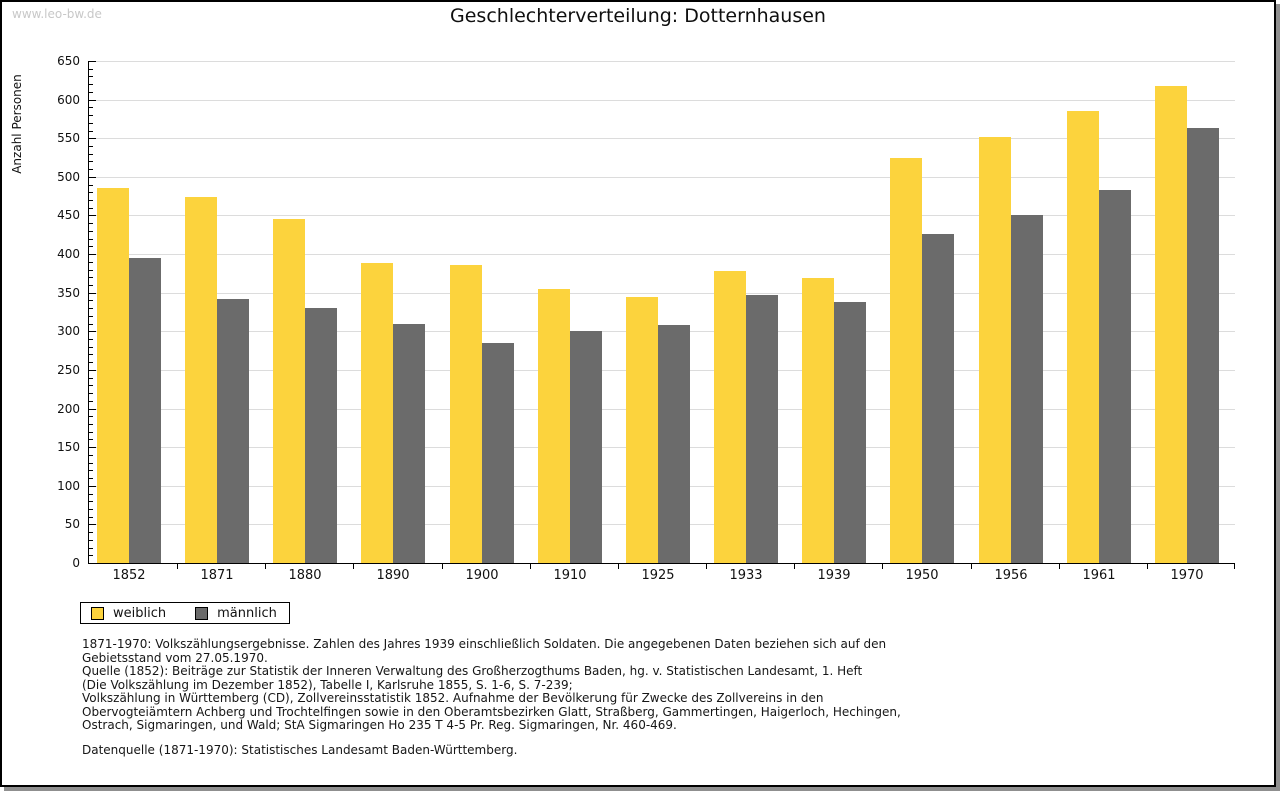  What do you see at coordinates (217, 575) in the screenshot?
I see `x-tick-label-1871: 1871` at bounding box center [217, 575].